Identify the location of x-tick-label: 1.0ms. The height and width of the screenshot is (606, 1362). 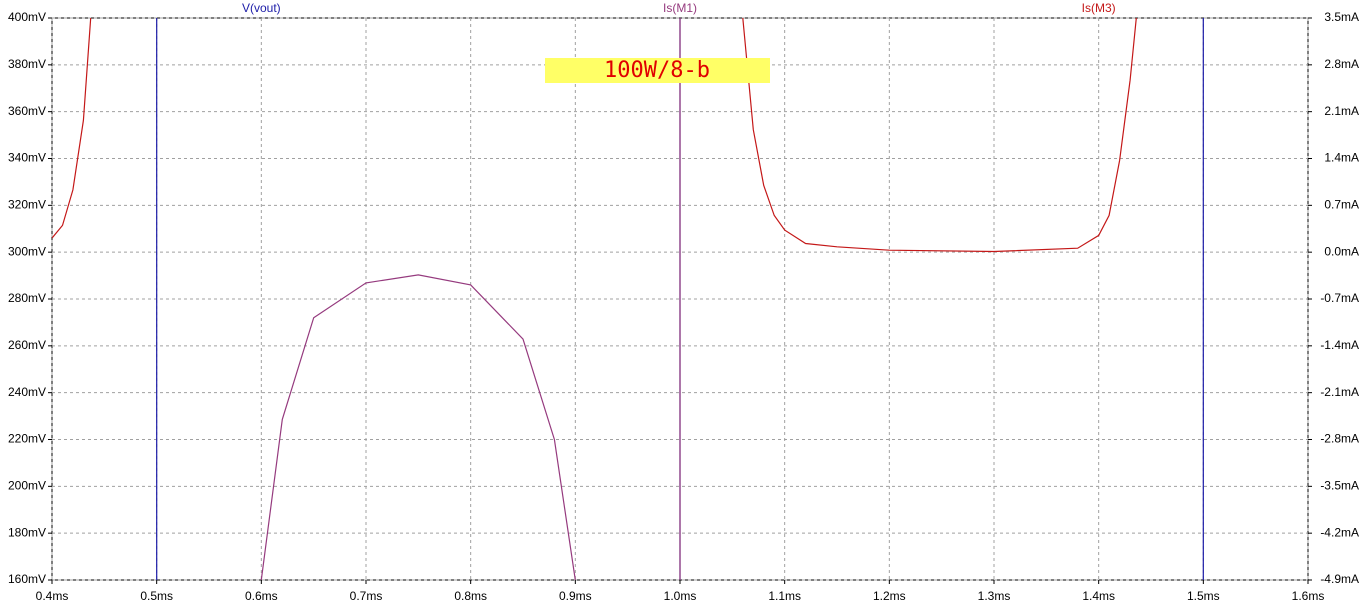
(680, 596).